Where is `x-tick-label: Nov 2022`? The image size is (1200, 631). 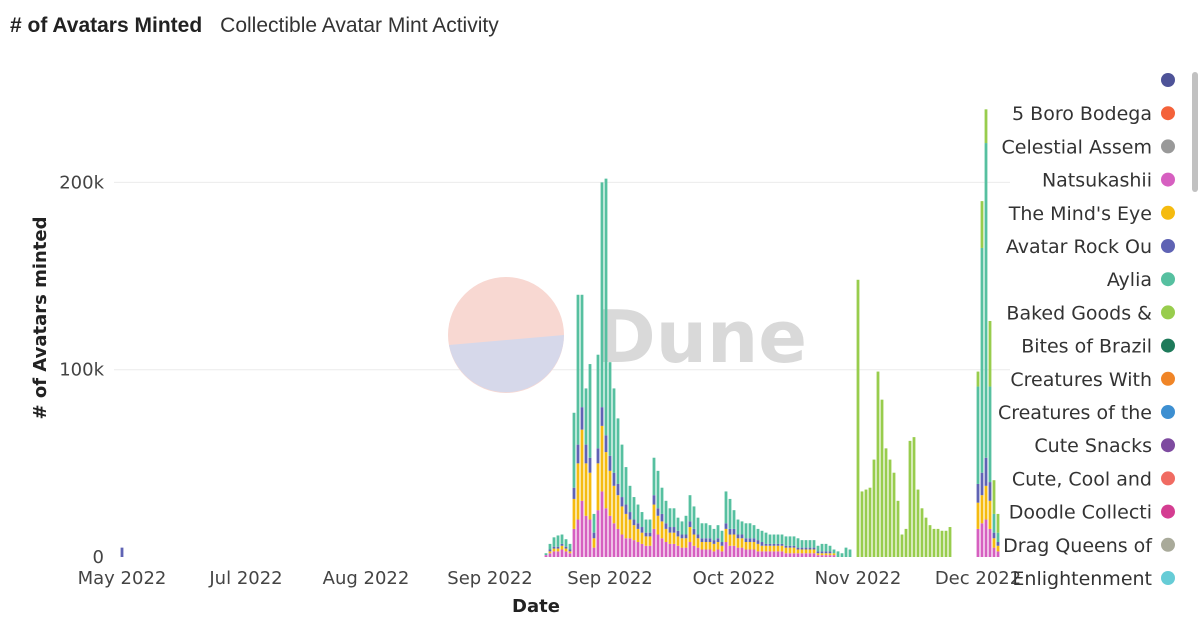
x-tick-label: Nov 2022 is located at coordinates (858, 578).